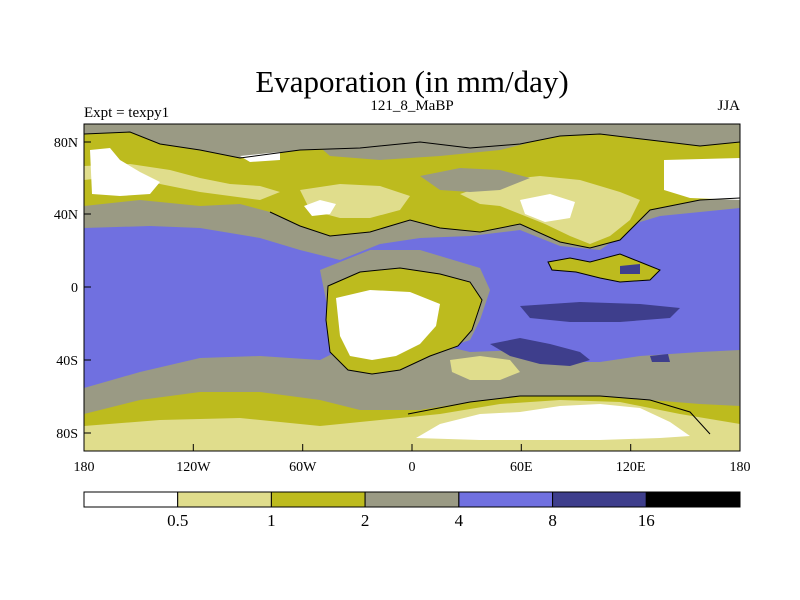  I want to click on colorbar-label: 2, so click(365, 520).